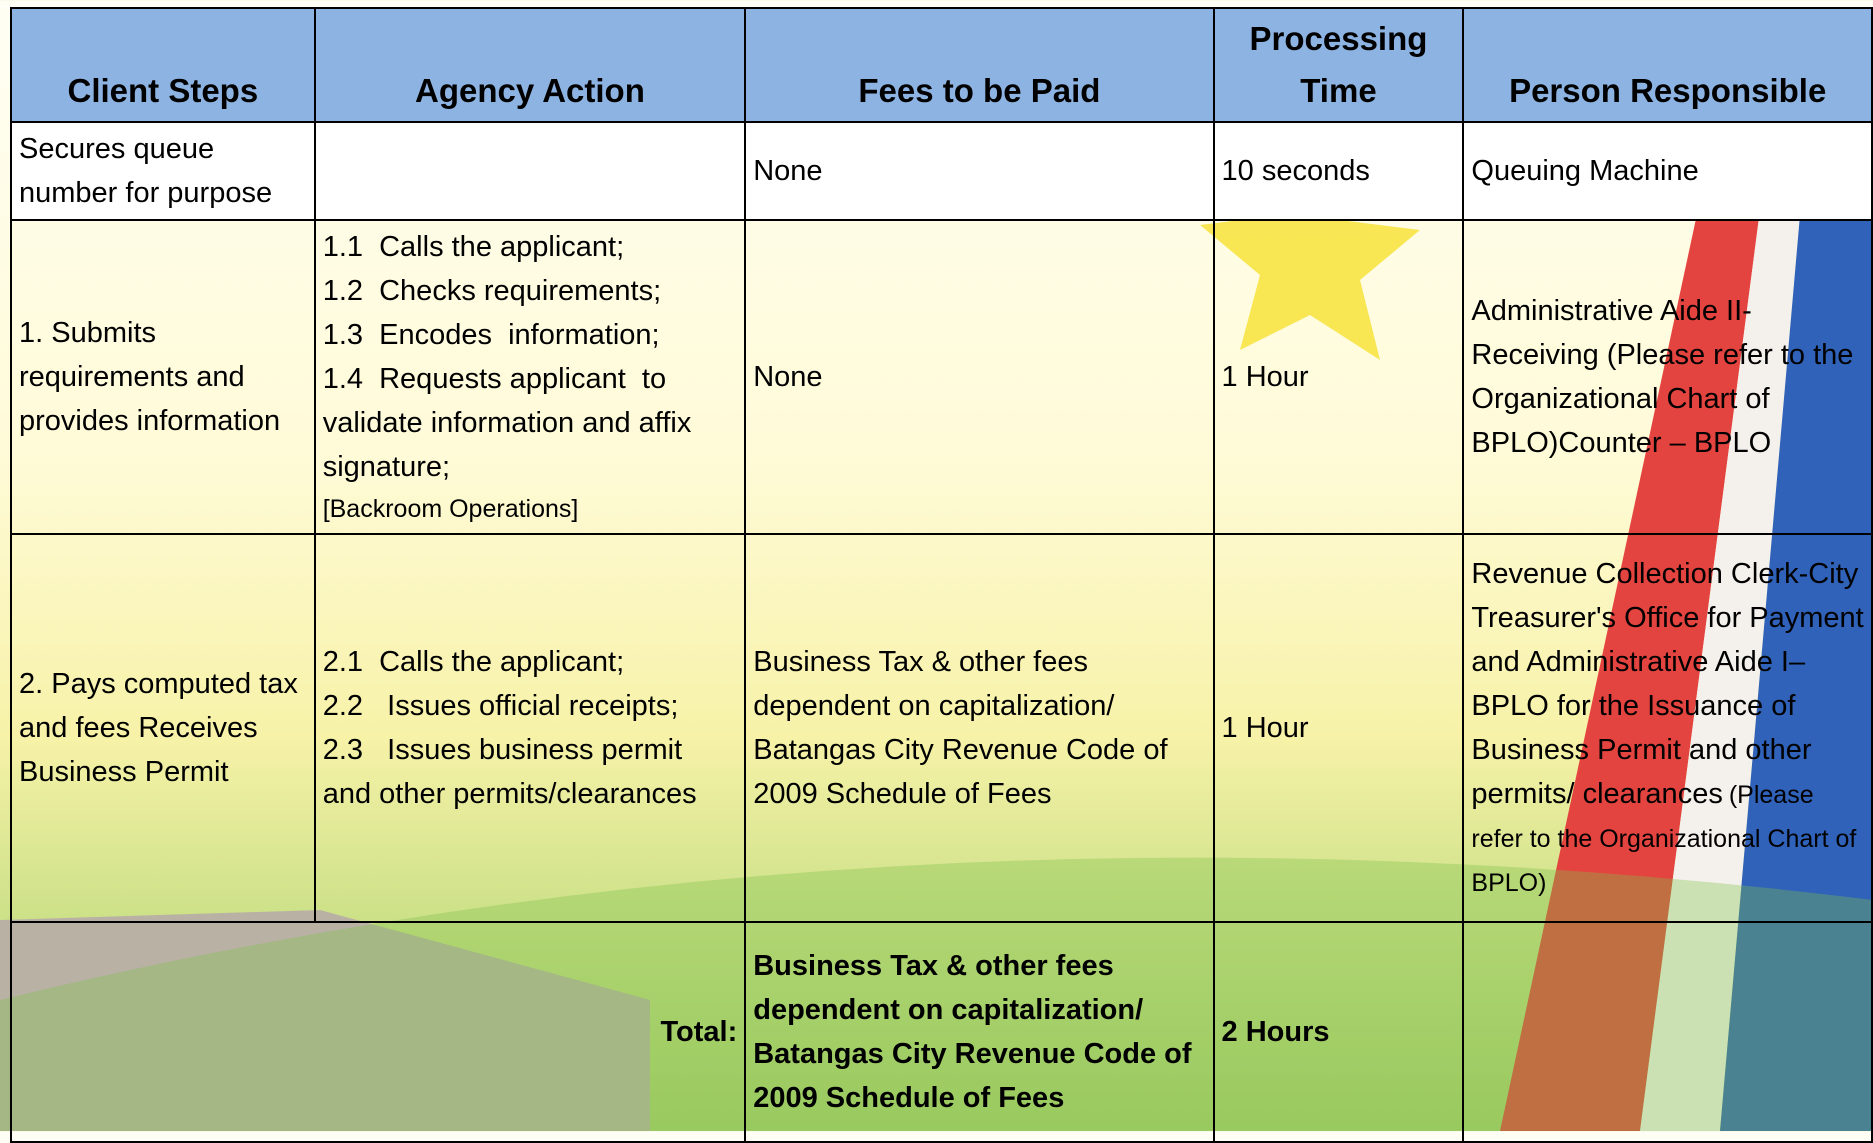  I want to click on action-item: 1.2 Checks requirements;, so click(492, 291).